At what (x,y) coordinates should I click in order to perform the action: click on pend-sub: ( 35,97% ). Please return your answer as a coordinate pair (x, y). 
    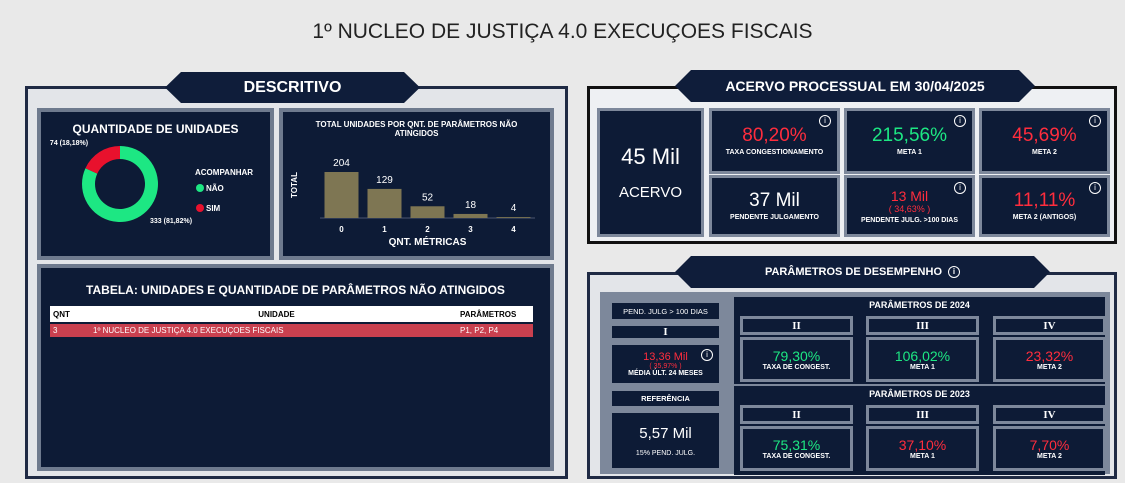
    Looking at the image, I should click on (665, 366).